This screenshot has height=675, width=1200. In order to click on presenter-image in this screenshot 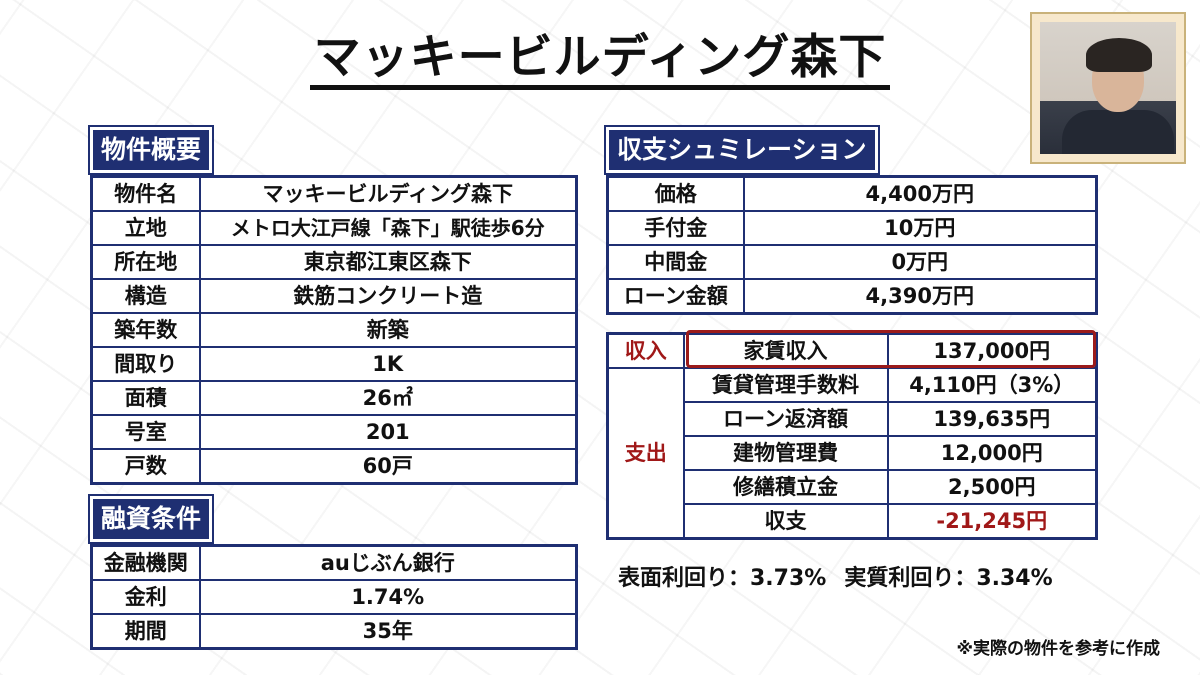, I will do `click(1108, 88)`.